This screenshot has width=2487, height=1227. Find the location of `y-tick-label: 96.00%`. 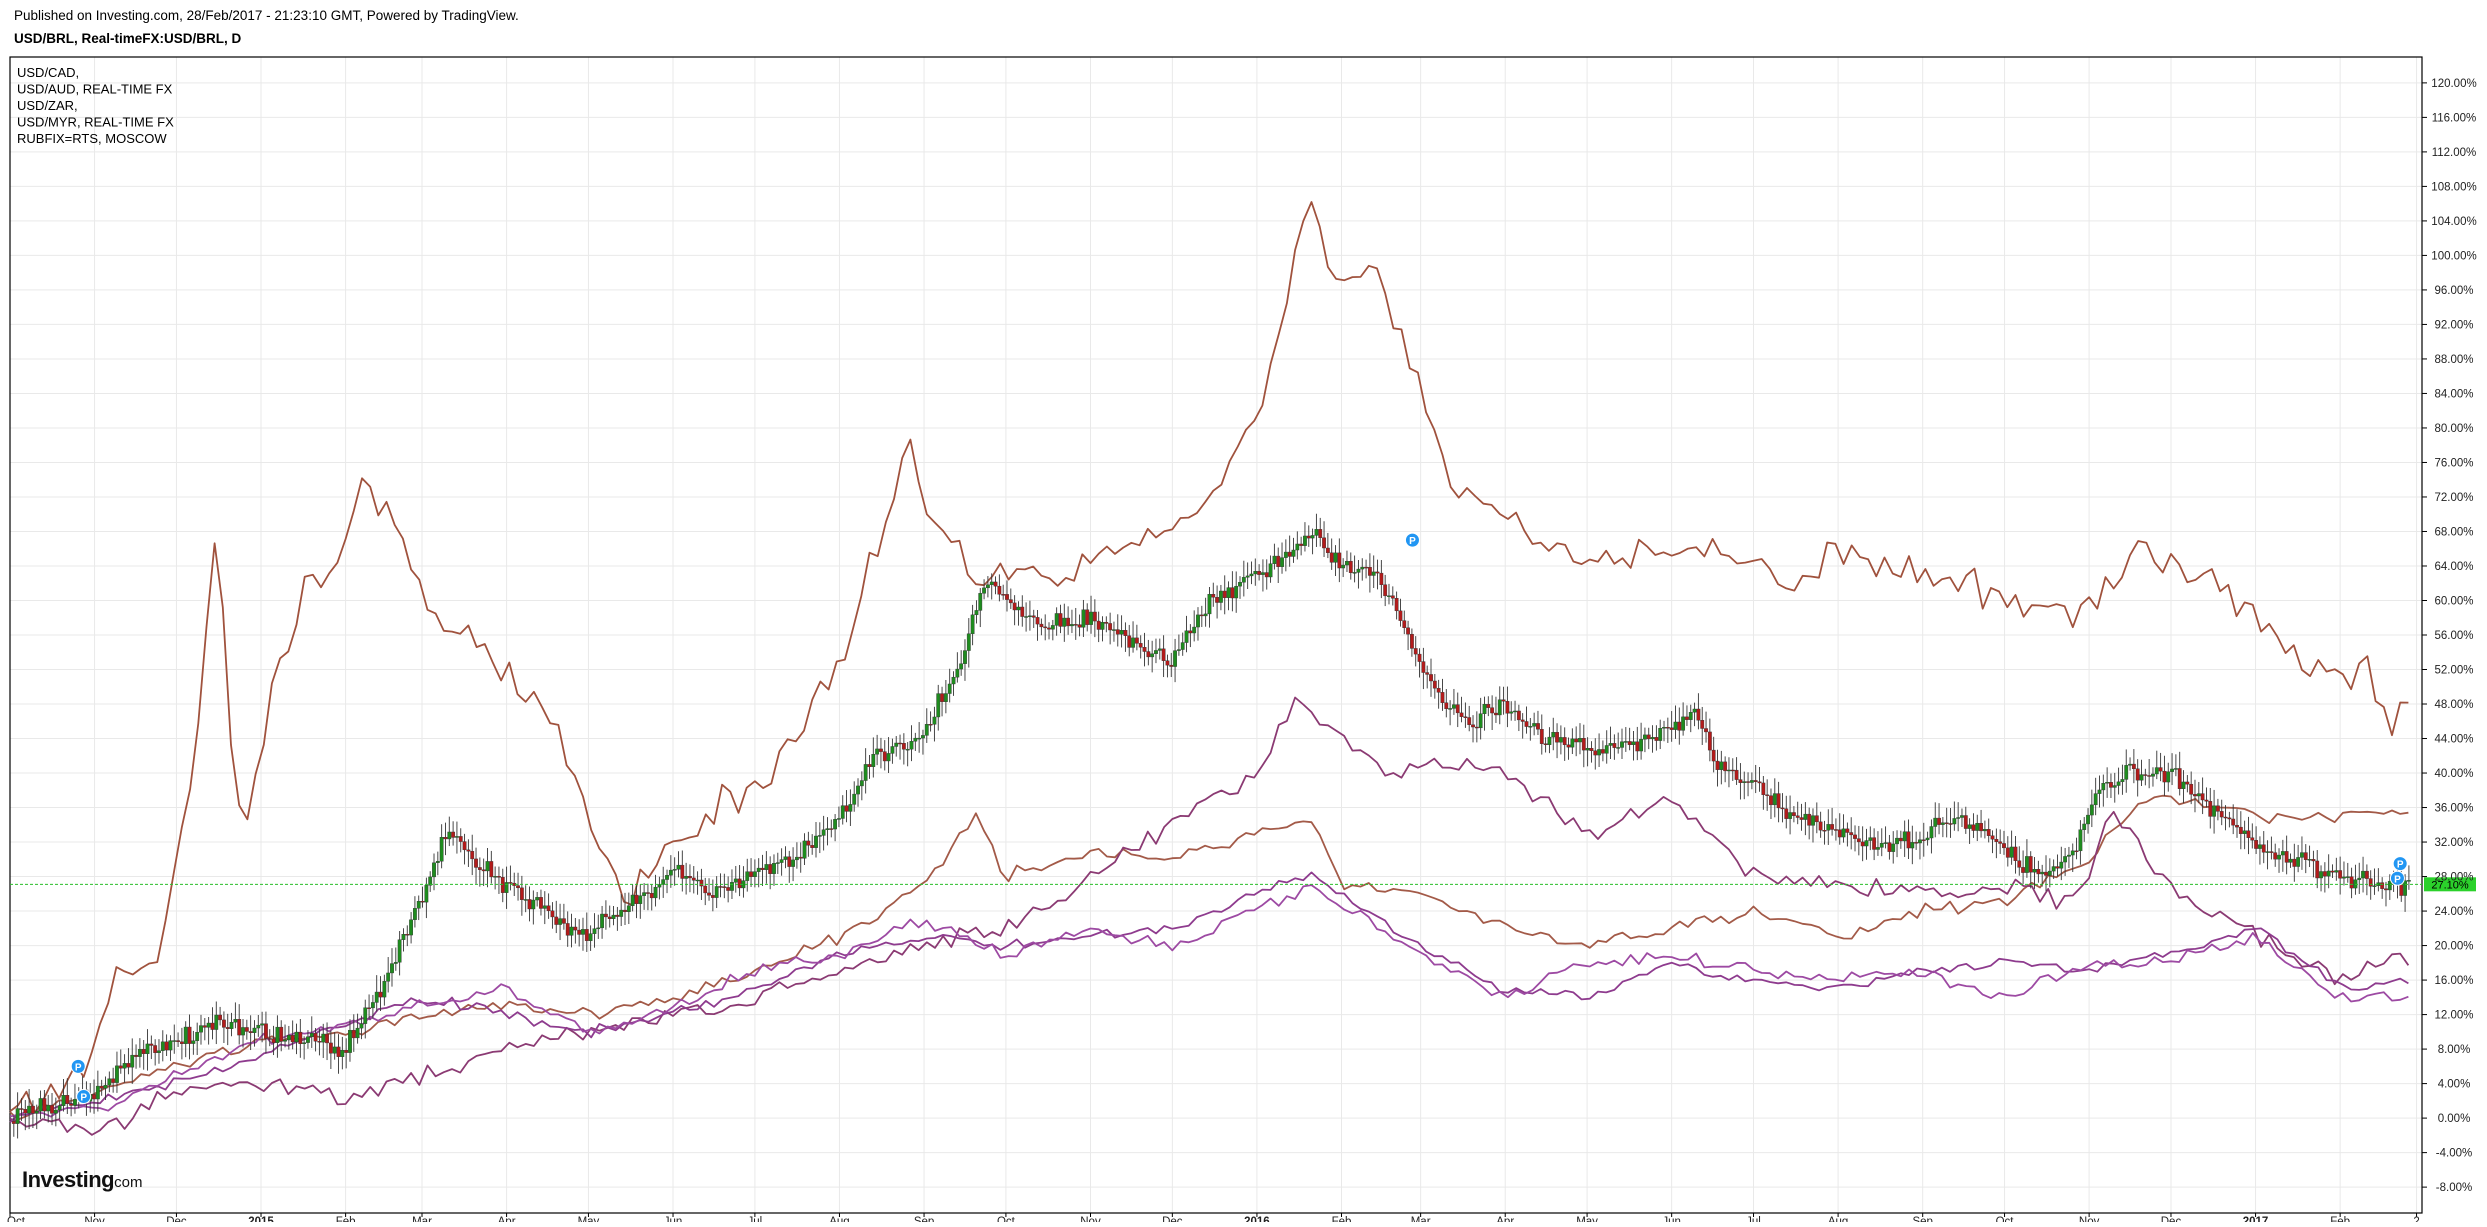

y-tick-label: 96.00% is located at coordinates (2453, 291).